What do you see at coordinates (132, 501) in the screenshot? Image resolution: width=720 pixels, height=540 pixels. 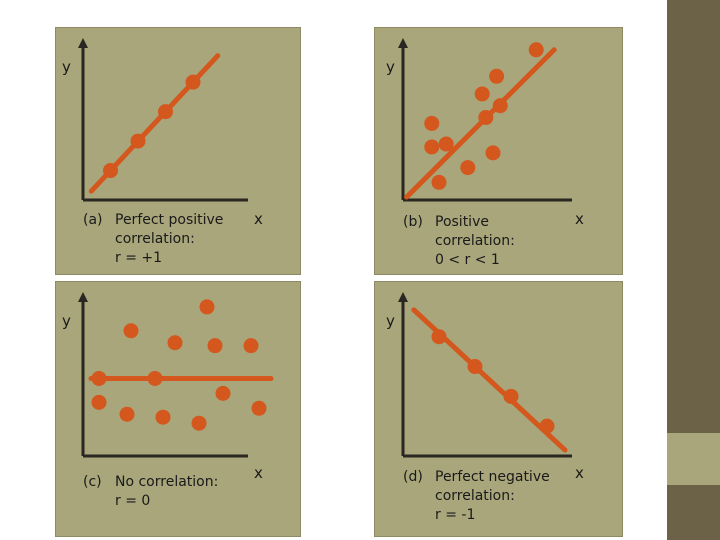 I see `caption-line: r = 0` at bounding box center [132, 501].